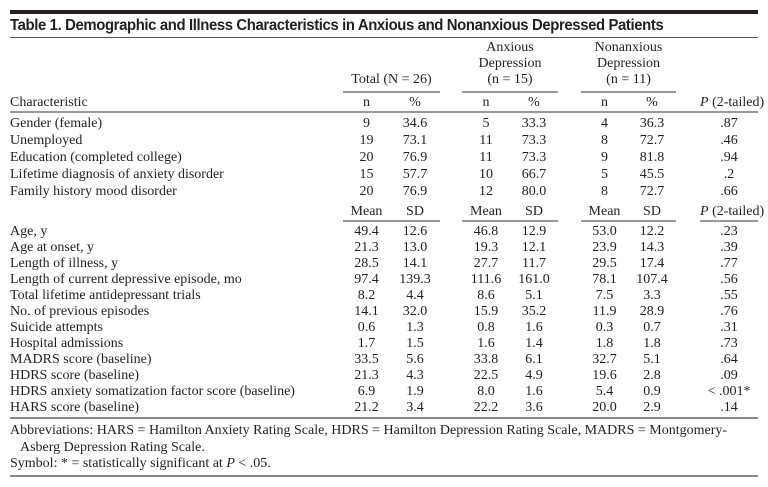 Image resolution: width=768 pixels, height=487 pixels. I want to click on row-label: Length of illness, y, so click(64, 263).